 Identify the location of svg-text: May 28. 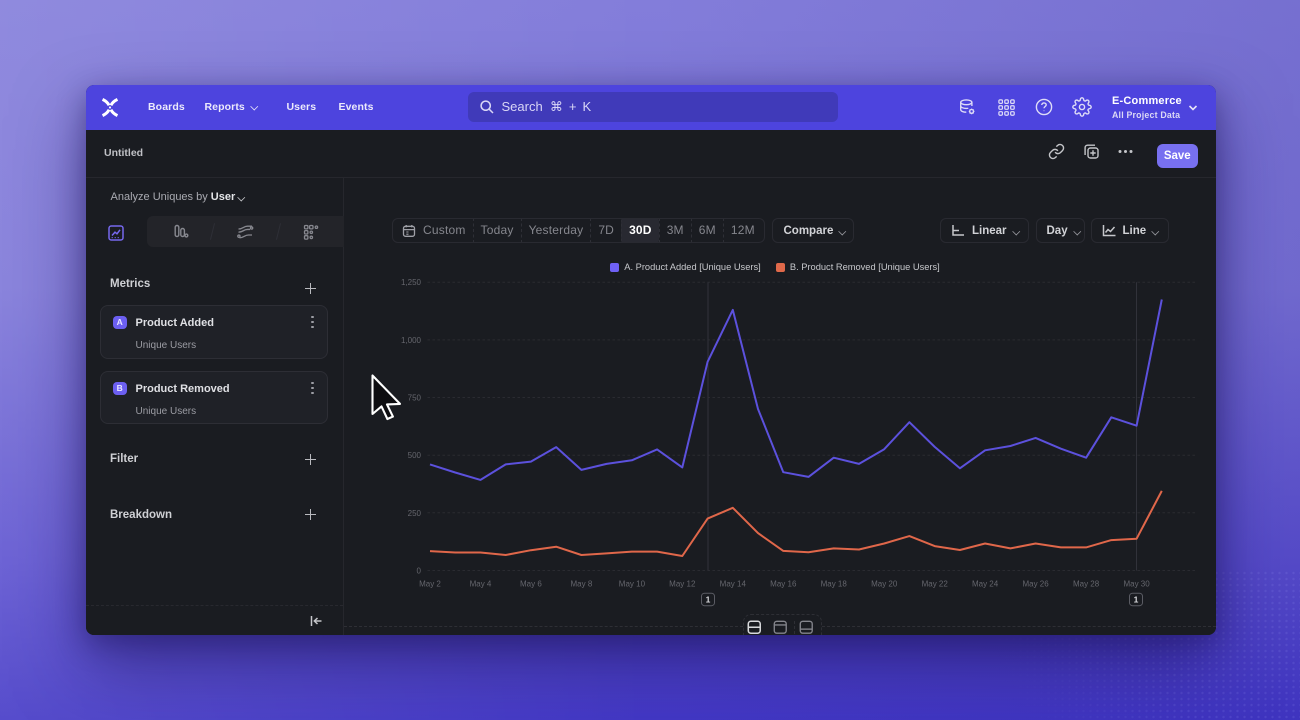
(1085, 583).